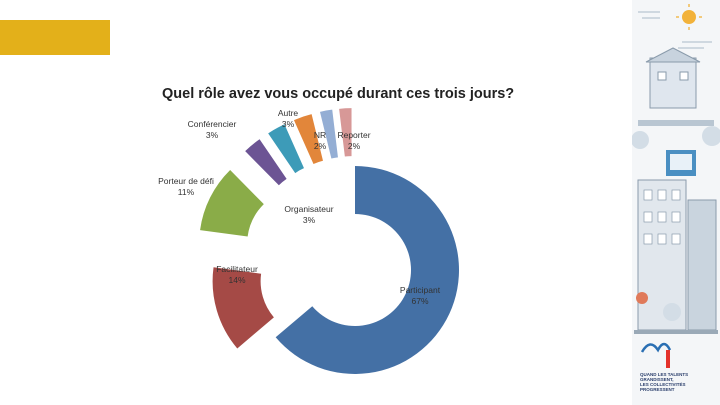  Describe the element at coordinates (689, 17) in the screenshot. I see `sun-icon` at that location.